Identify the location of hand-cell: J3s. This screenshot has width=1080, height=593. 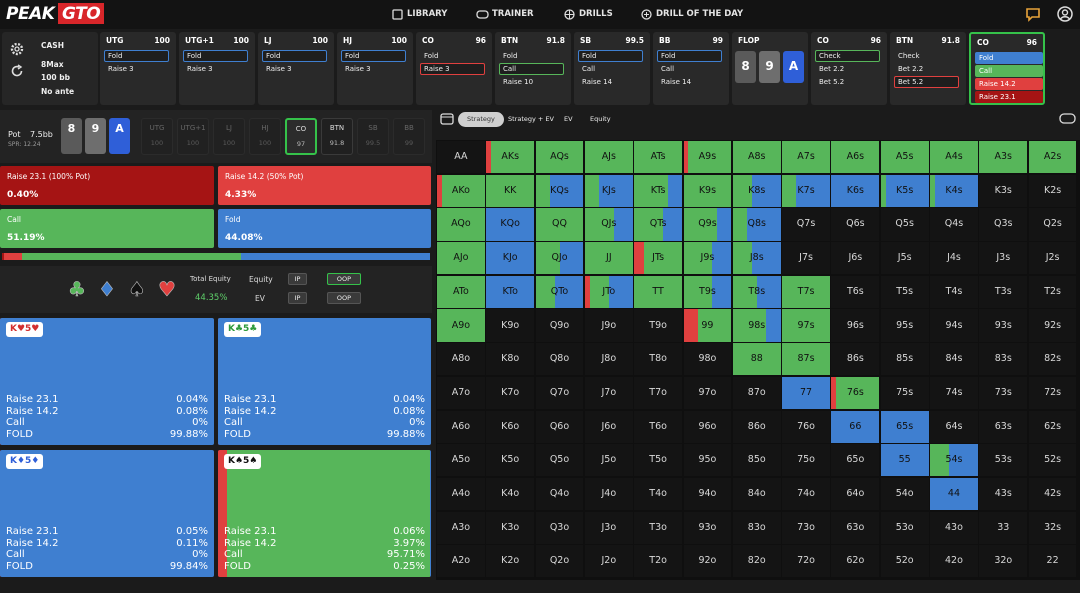
(1003, 258).